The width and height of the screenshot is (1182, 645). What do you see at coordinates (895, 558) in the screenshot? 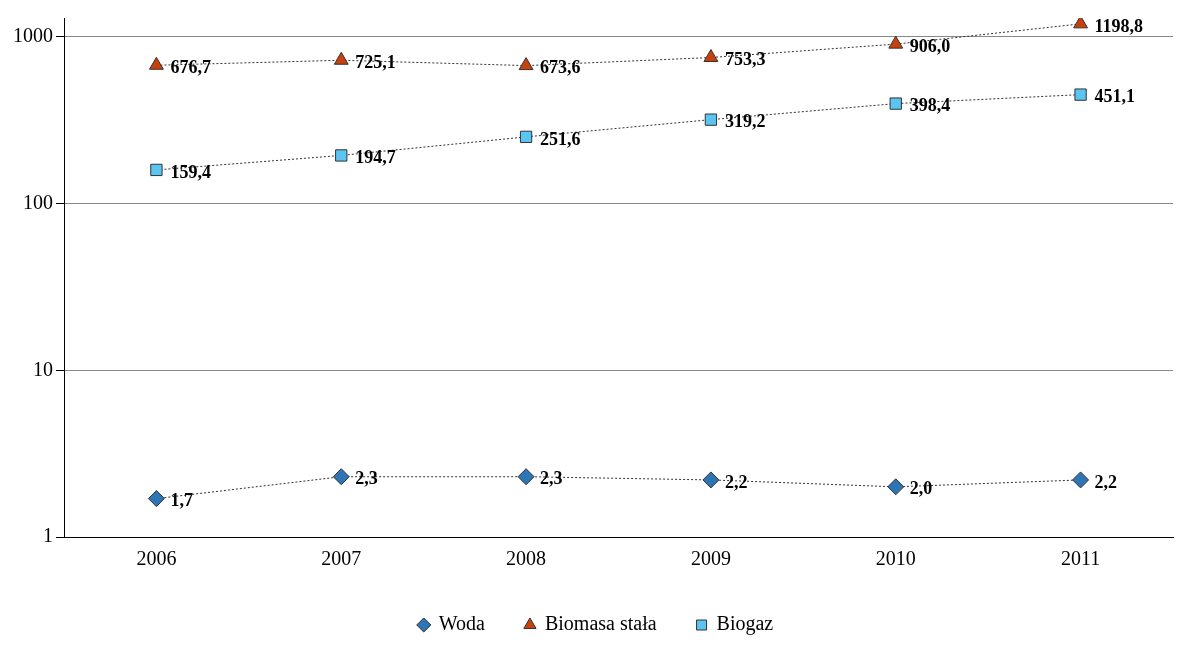
I see `x-tick-label: 2010` at bounding box center [895, 558].